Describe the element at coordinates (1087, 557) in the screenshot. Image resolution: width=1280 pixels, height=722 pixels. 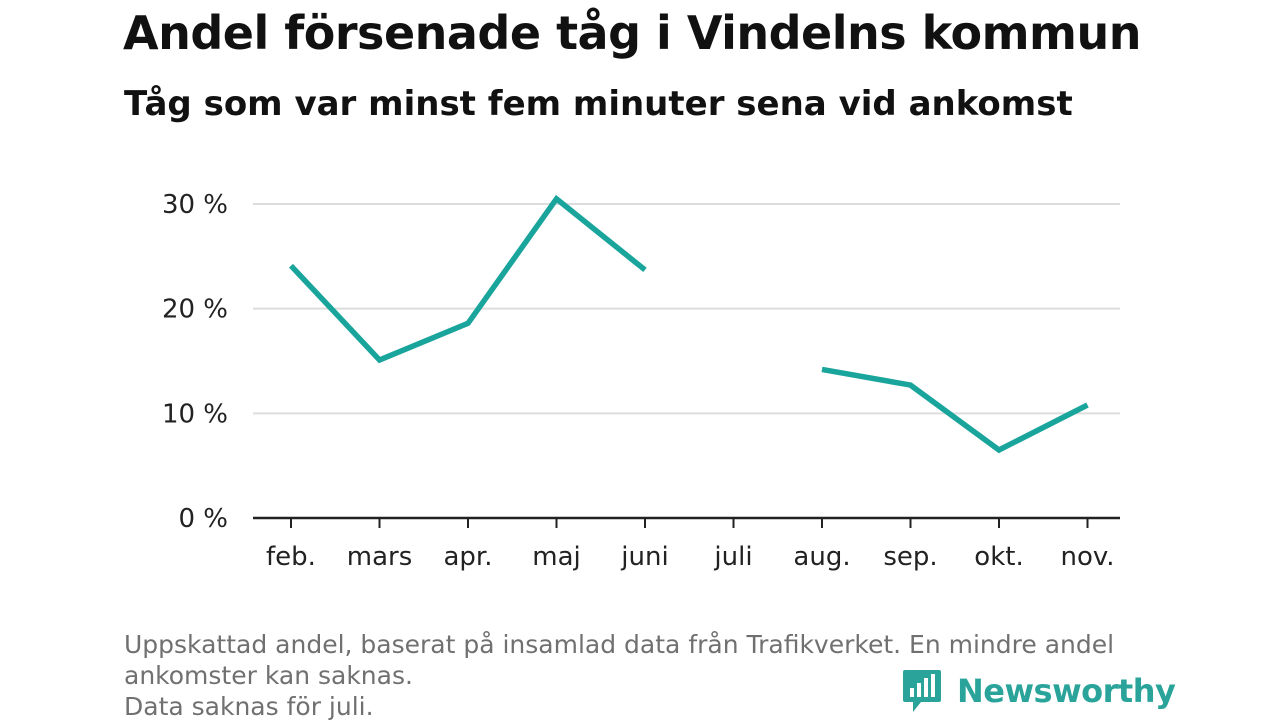
I see `x-tick-label: nov.` at that location.